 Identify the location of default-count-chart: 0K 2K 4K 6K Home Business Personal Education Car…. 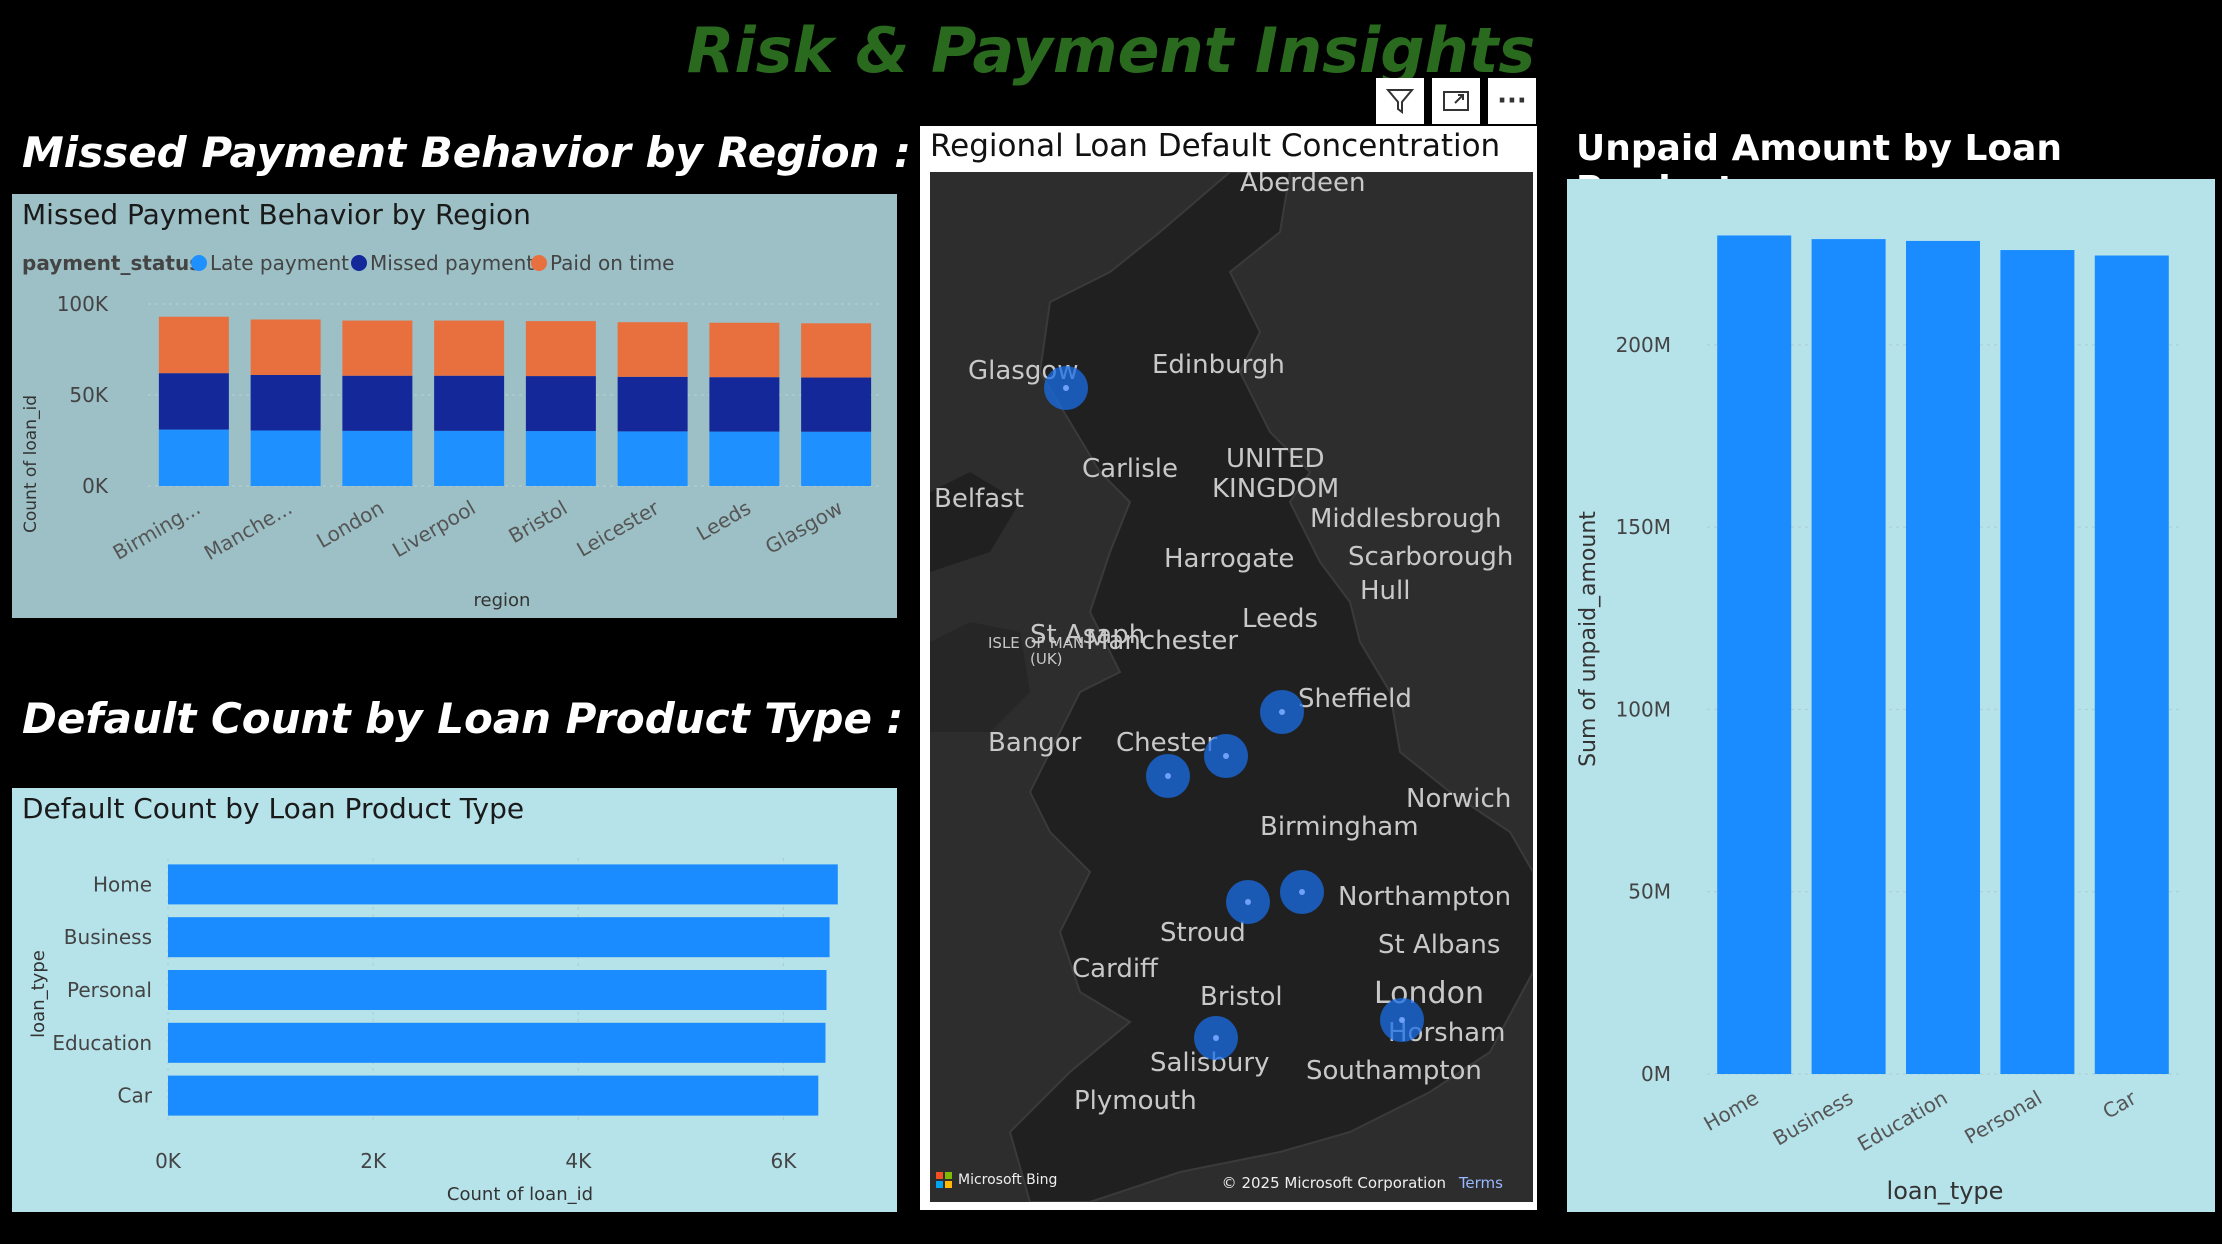
(433, 1031).